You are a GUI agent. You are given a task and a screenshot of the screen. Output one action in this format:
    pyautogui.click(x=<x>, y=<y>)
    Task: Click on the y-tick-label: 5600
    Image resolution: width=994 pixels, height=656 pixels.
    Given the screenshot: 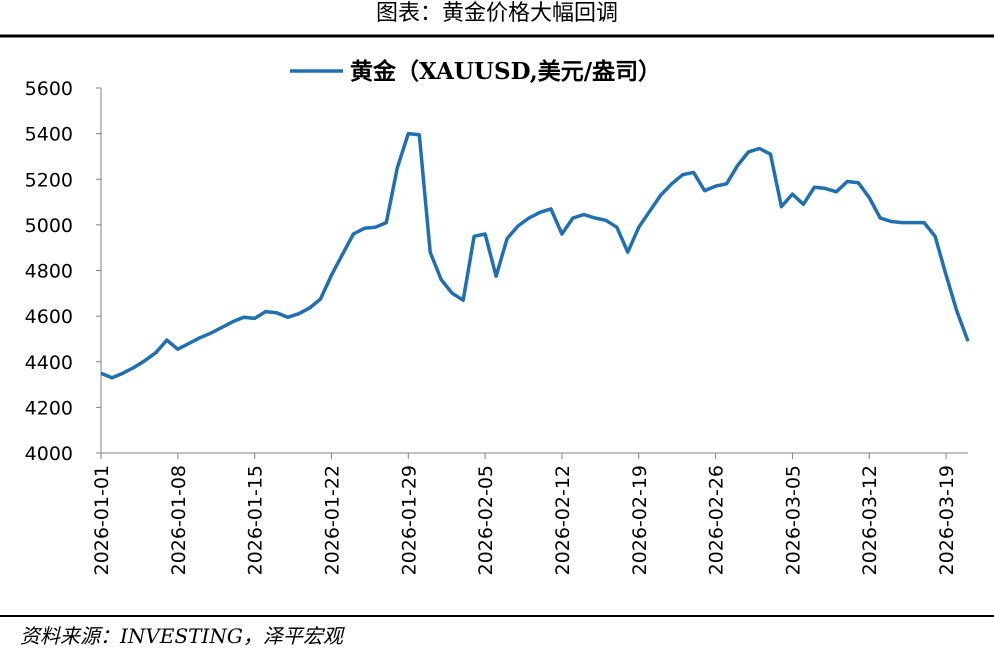 What is the action you would take?
    pyautogui.click(x=49, y=89)
    